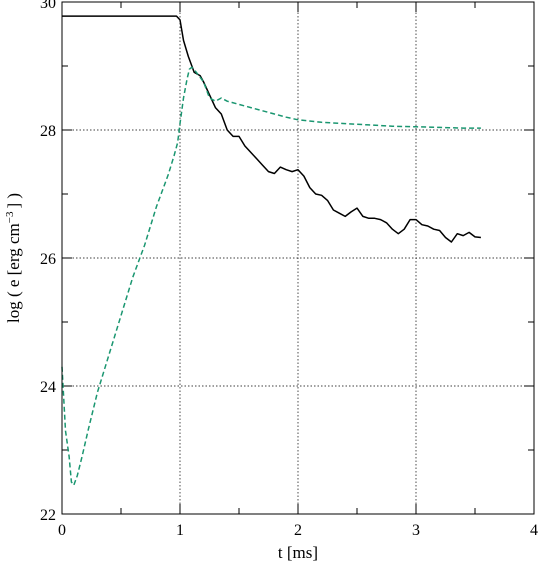 The width and height of the screenshot is (539, 565). Describe the element at coordinates (13, 273) in the screenshot. I see `y-axis-label-prefix: log ( e [erg cm` at that location.